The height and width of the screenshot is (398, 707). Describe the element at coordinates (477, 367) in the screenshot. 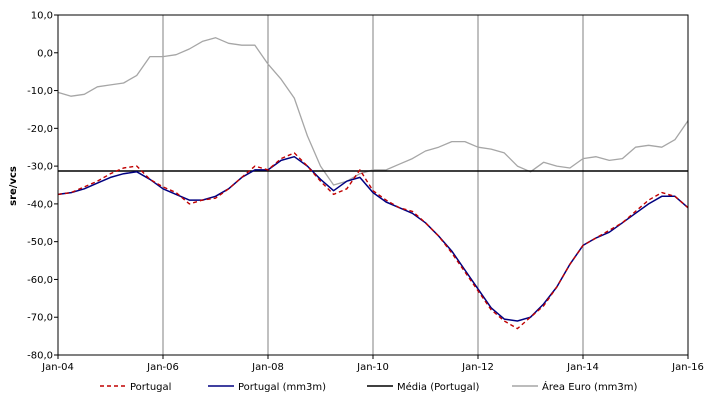

I see `x-tick-label: Jan-12` at that location.